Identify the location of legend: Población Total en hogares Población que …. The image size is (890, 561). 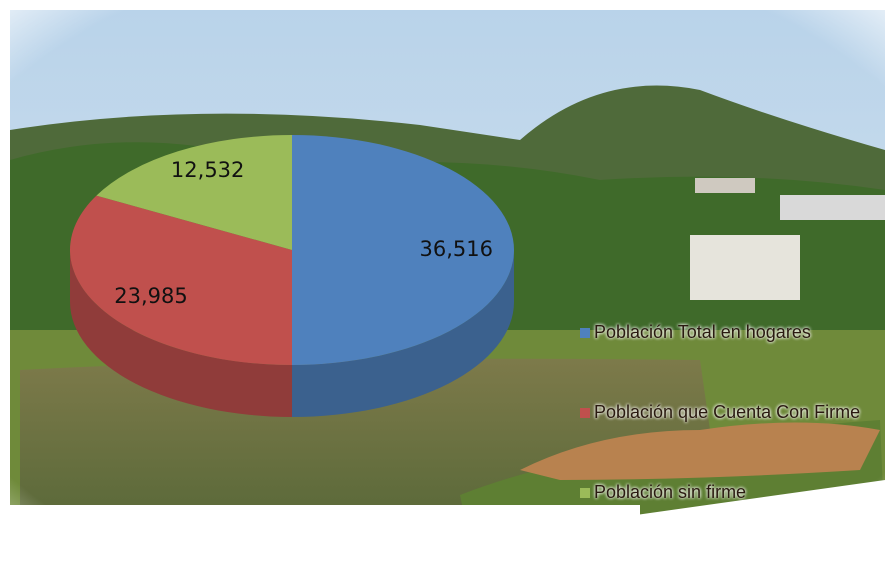
(730, 441).